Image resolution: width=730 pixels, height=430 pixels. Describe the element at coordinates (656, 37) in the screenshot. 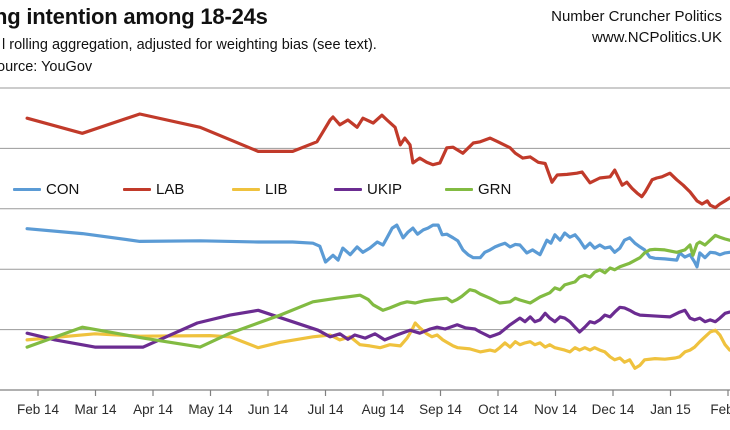

I see `brand-url: www.NCPolitics.UK` at that location.